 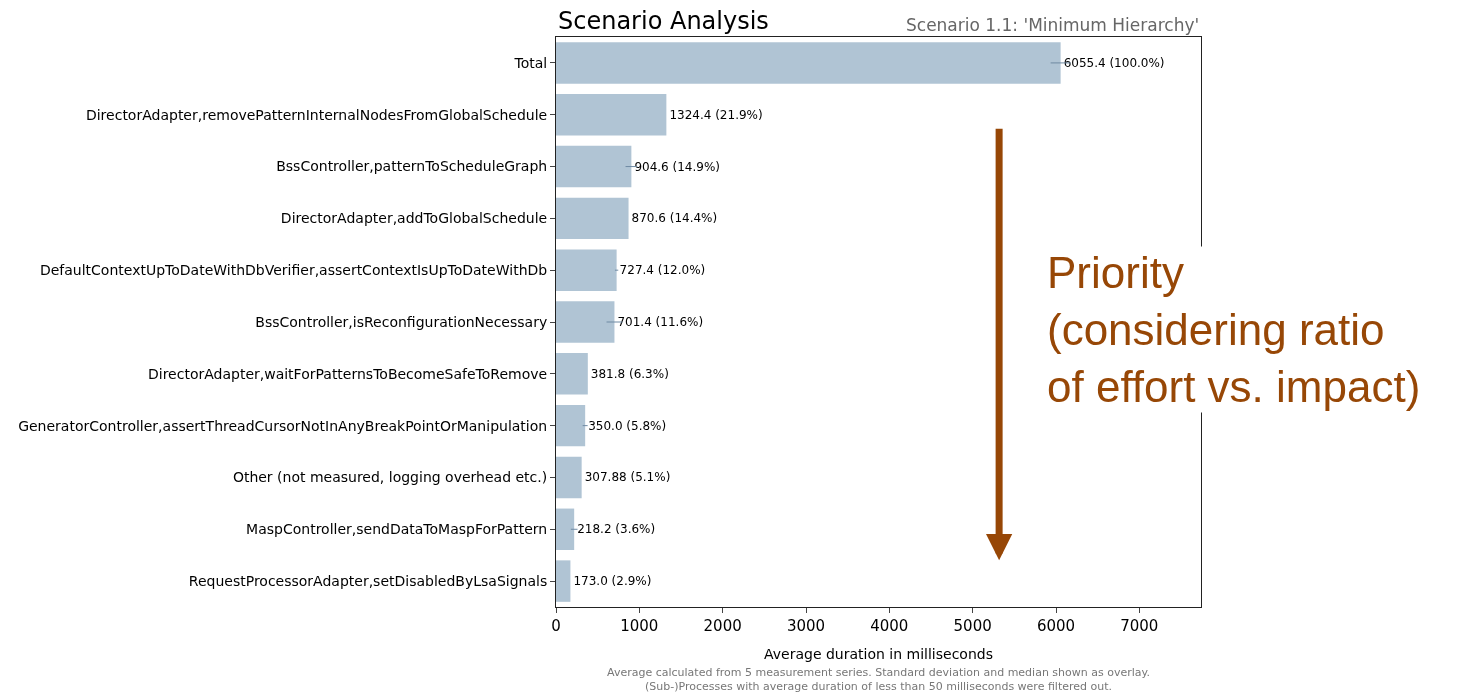 I want to click on y-tick-label: DirectorAdapter,removePatternInternalNodesFromGlobalSchedule, so click(x=316, y=114).